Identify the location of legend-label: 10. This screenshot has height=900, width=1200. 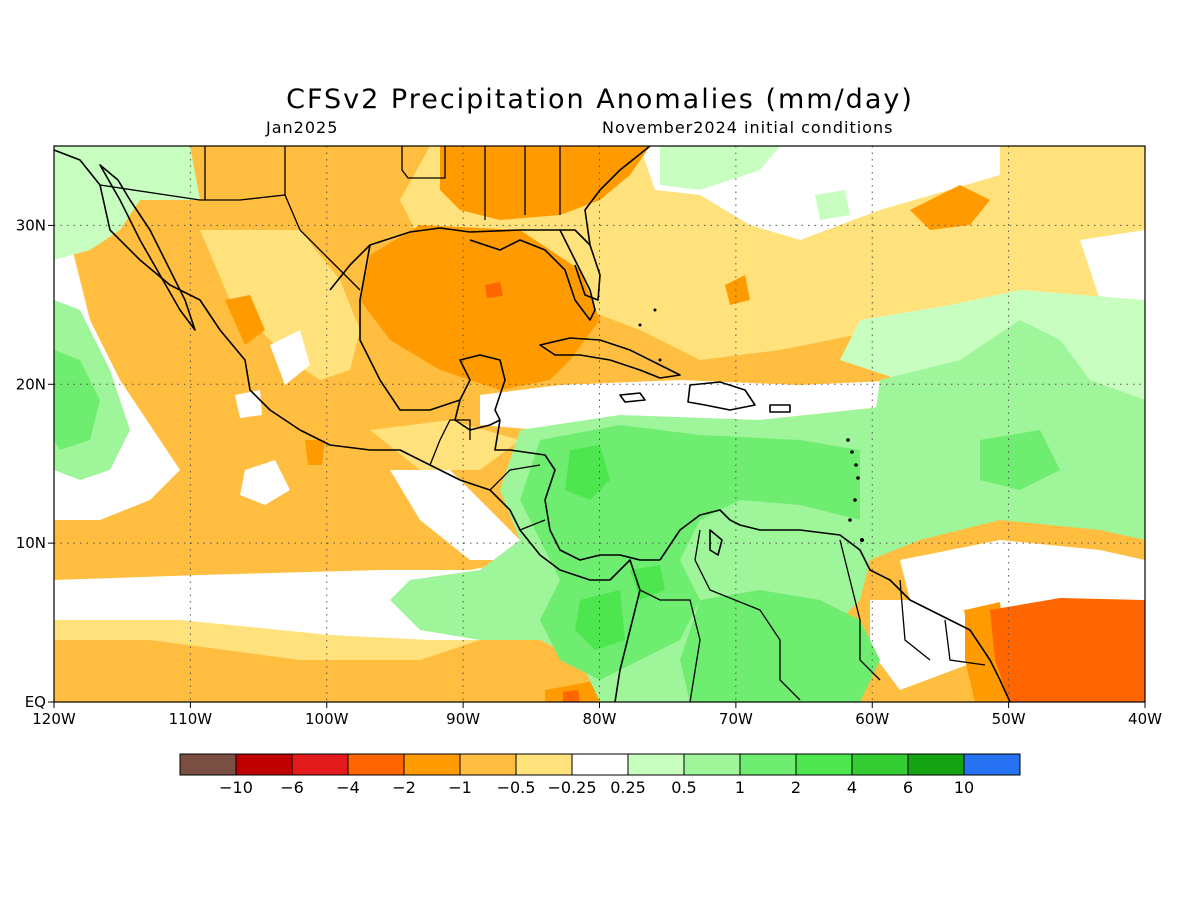
(964, 787).